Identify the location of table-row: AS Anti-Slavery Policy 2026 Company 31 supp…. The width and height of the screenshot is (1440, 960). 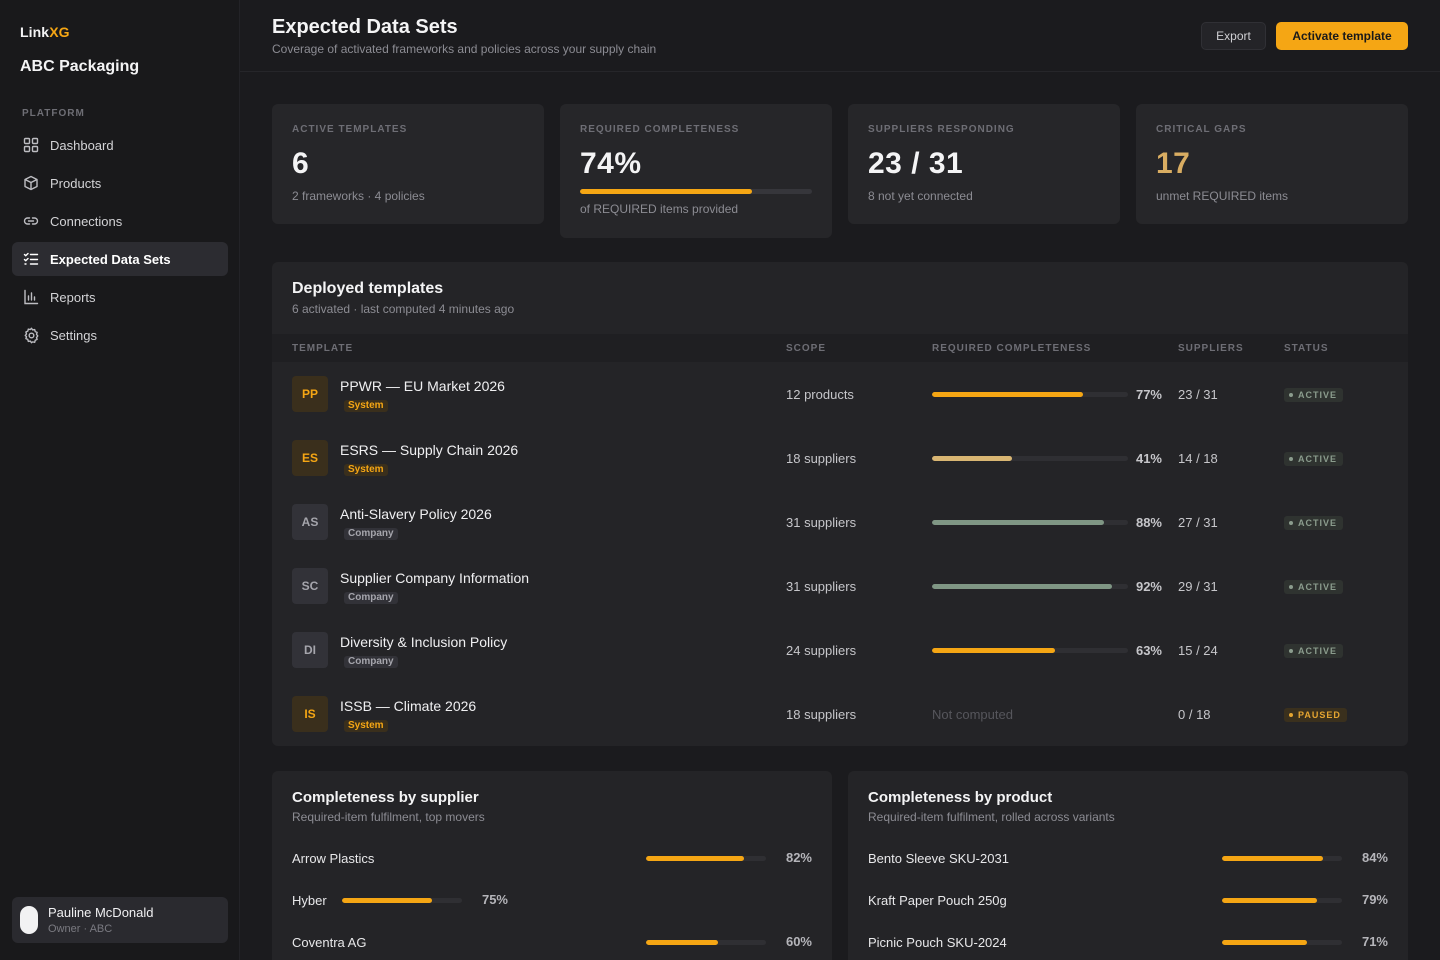
(840, 522).